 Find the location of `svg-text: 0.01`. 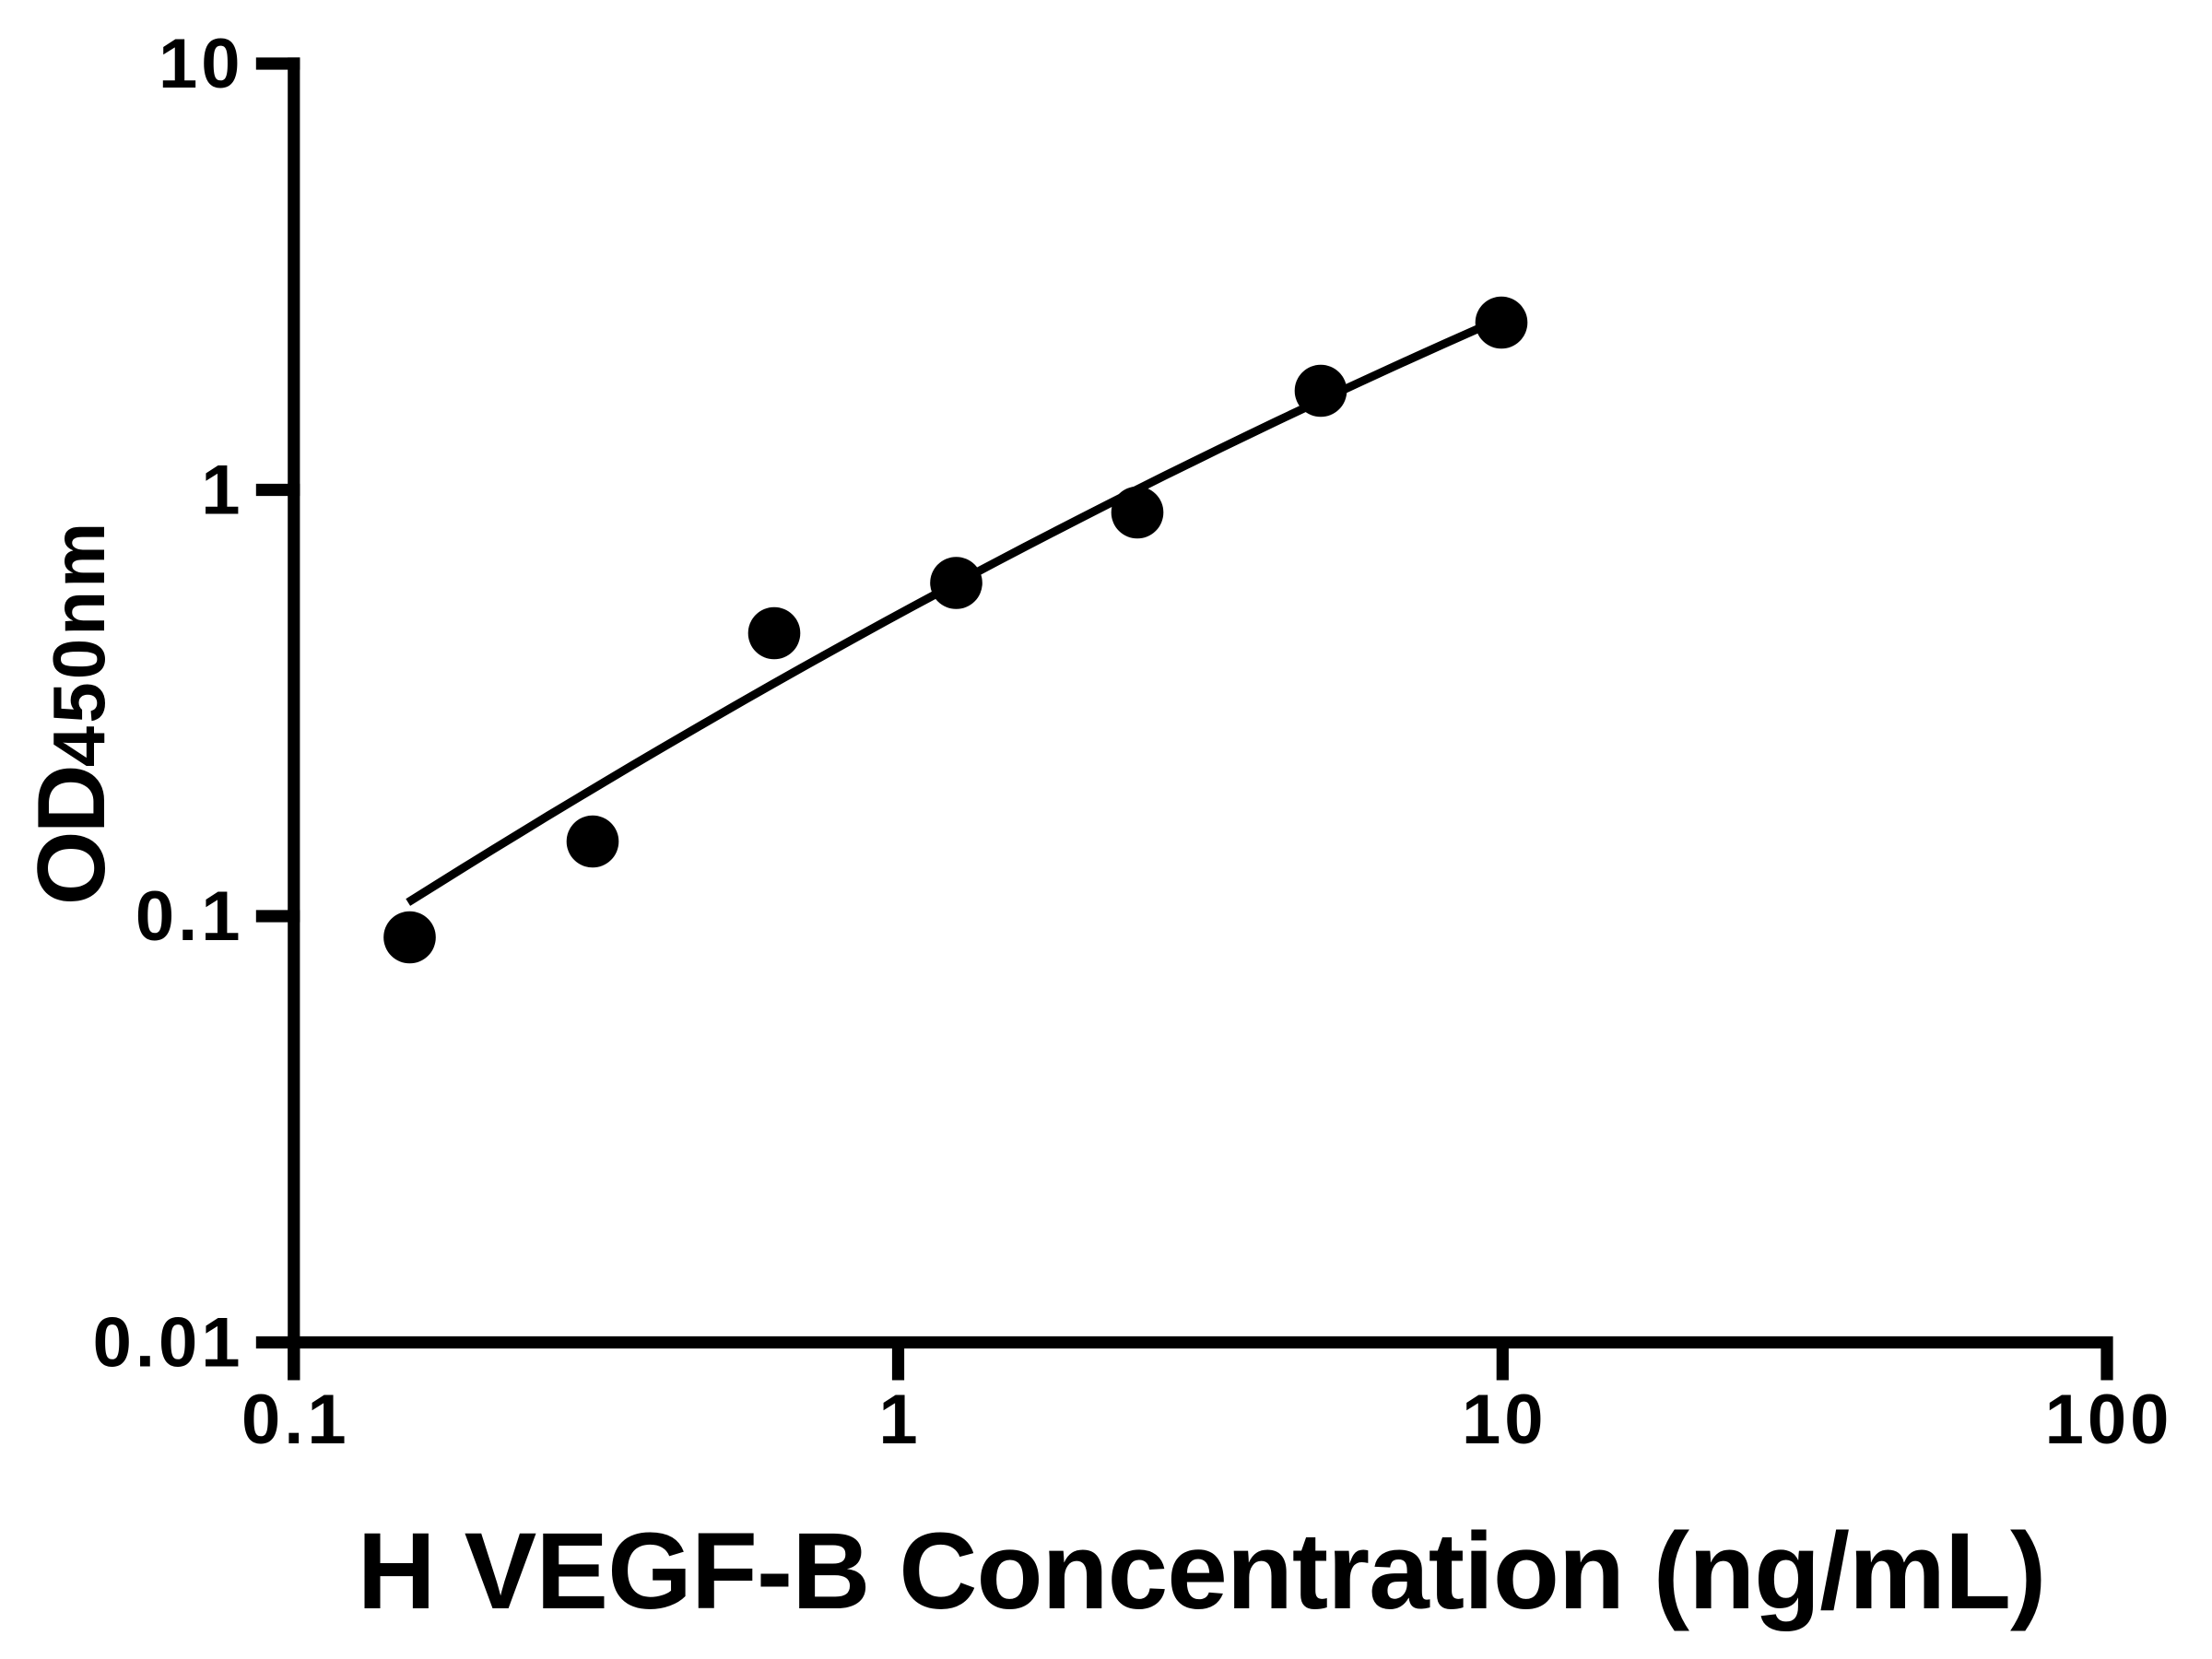

svg-text: 0.01 is located at coordinates (168, 1343).